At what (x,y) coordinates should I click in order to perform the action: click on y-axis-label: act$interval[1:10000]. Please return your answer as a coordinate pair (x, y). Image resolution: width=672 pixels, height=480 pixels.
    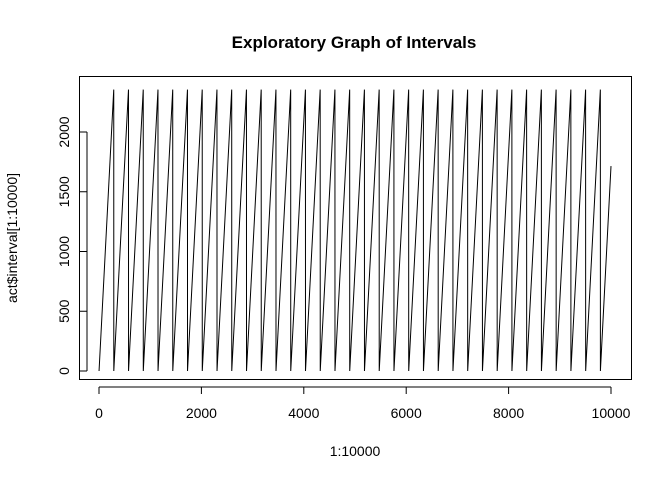
    Looking at the image, I should click on (12, 238).